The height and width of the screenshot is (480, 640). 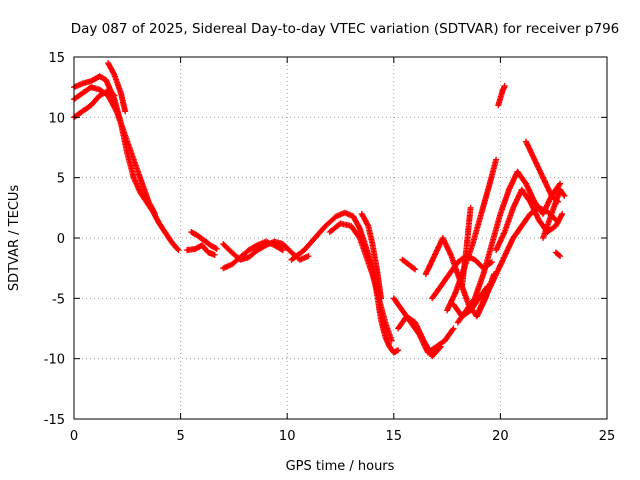 What do you see at coordinates (340, 466) in the screenshot?
I see `x-axis-label: GPS time / hours` at bounding box center [340, 466].